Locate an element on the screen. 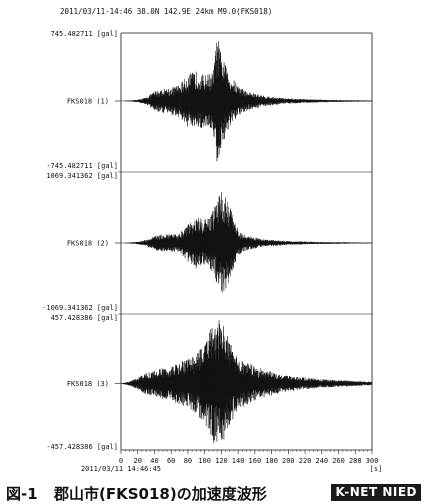 The height and width of the screenshot is (504, 425). x-tick-label: 220 is located at coordinates (305, 461).